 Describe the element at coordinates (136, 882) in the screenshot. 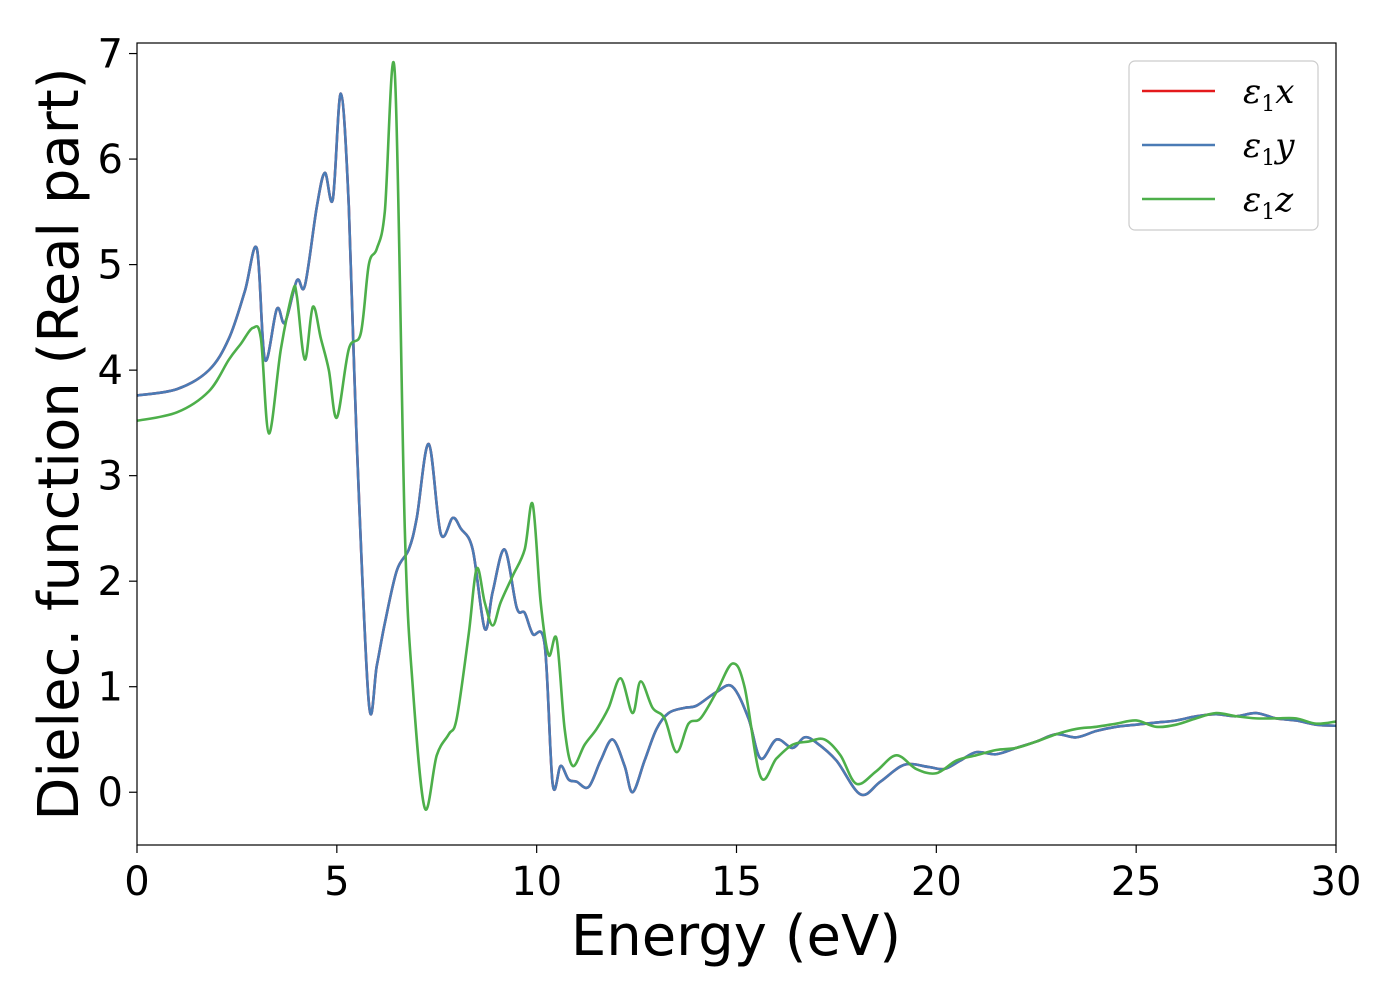

I see `x-tick-label: 0` at that location.